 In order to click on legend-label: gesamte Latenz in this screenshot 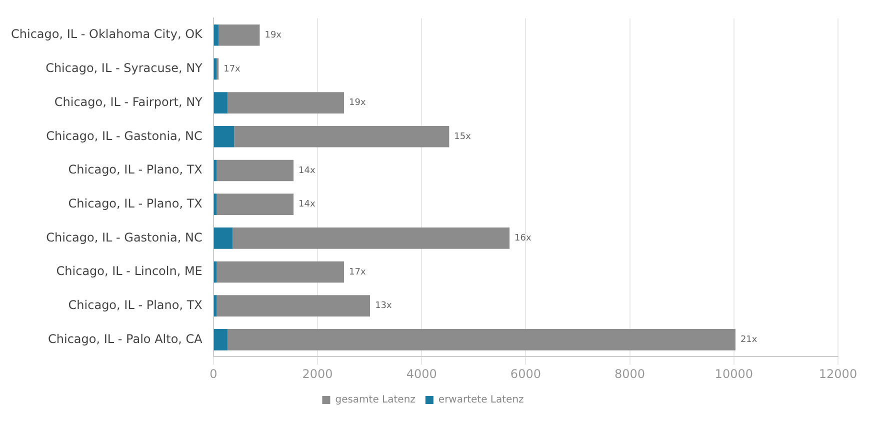, I will do `click(375, 400)`.